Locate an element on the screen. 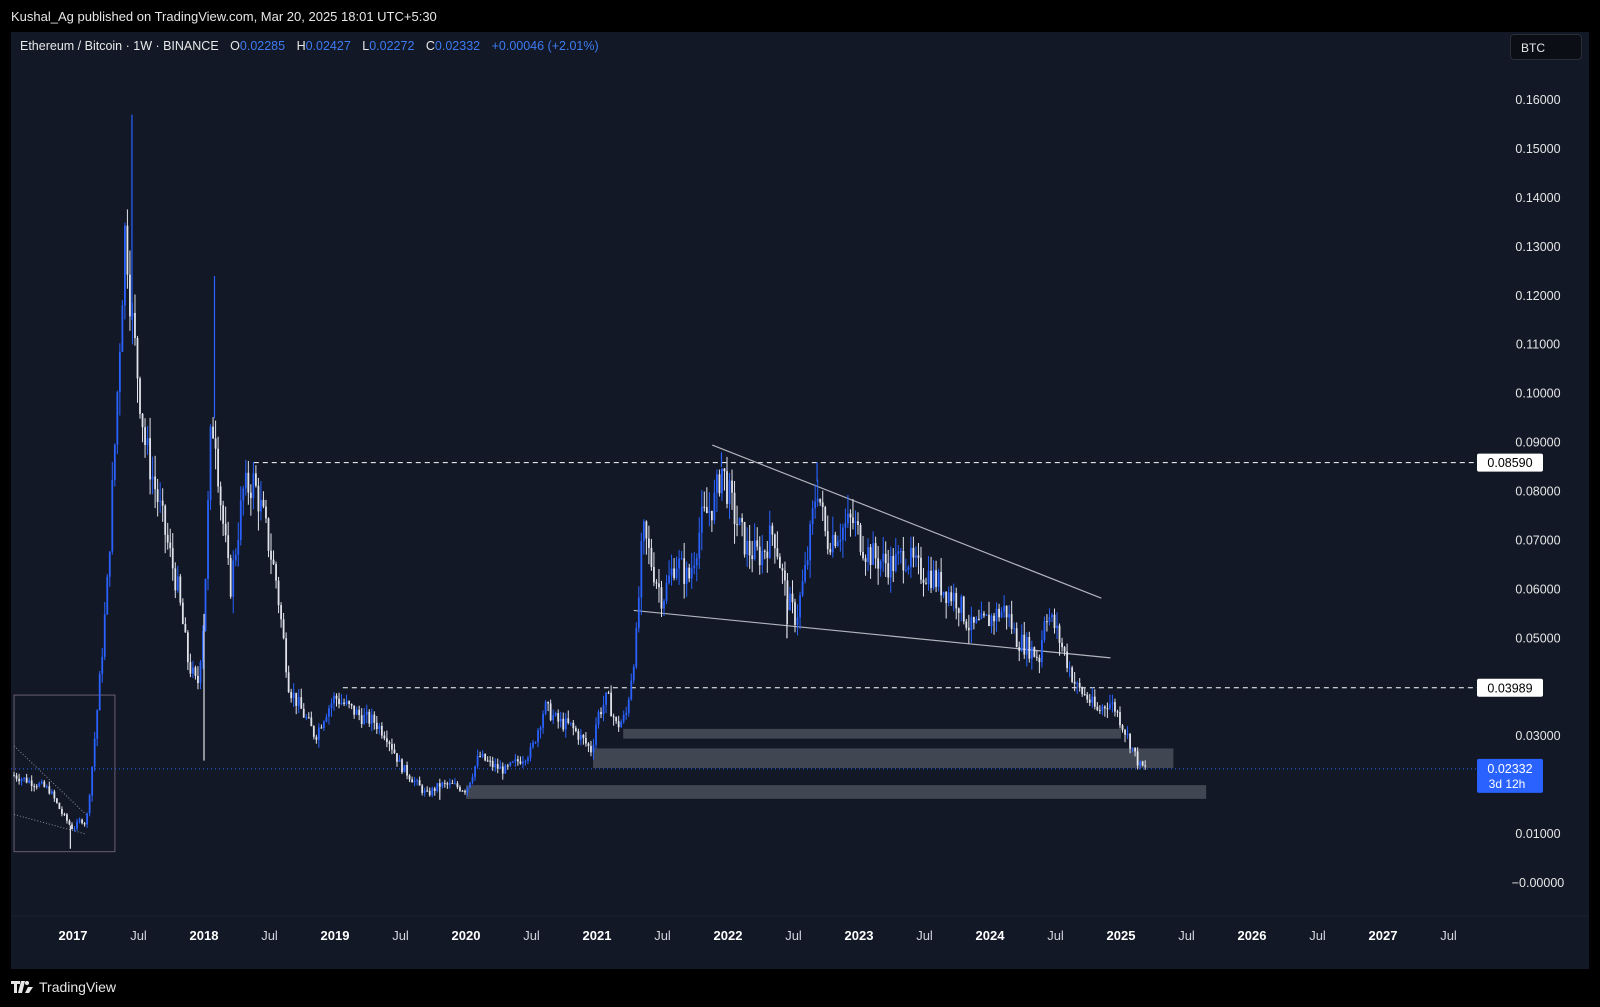 Image resolution: width=1600 pixels, height=1007 pixels. support-zone is located at coordinates (836, 792).